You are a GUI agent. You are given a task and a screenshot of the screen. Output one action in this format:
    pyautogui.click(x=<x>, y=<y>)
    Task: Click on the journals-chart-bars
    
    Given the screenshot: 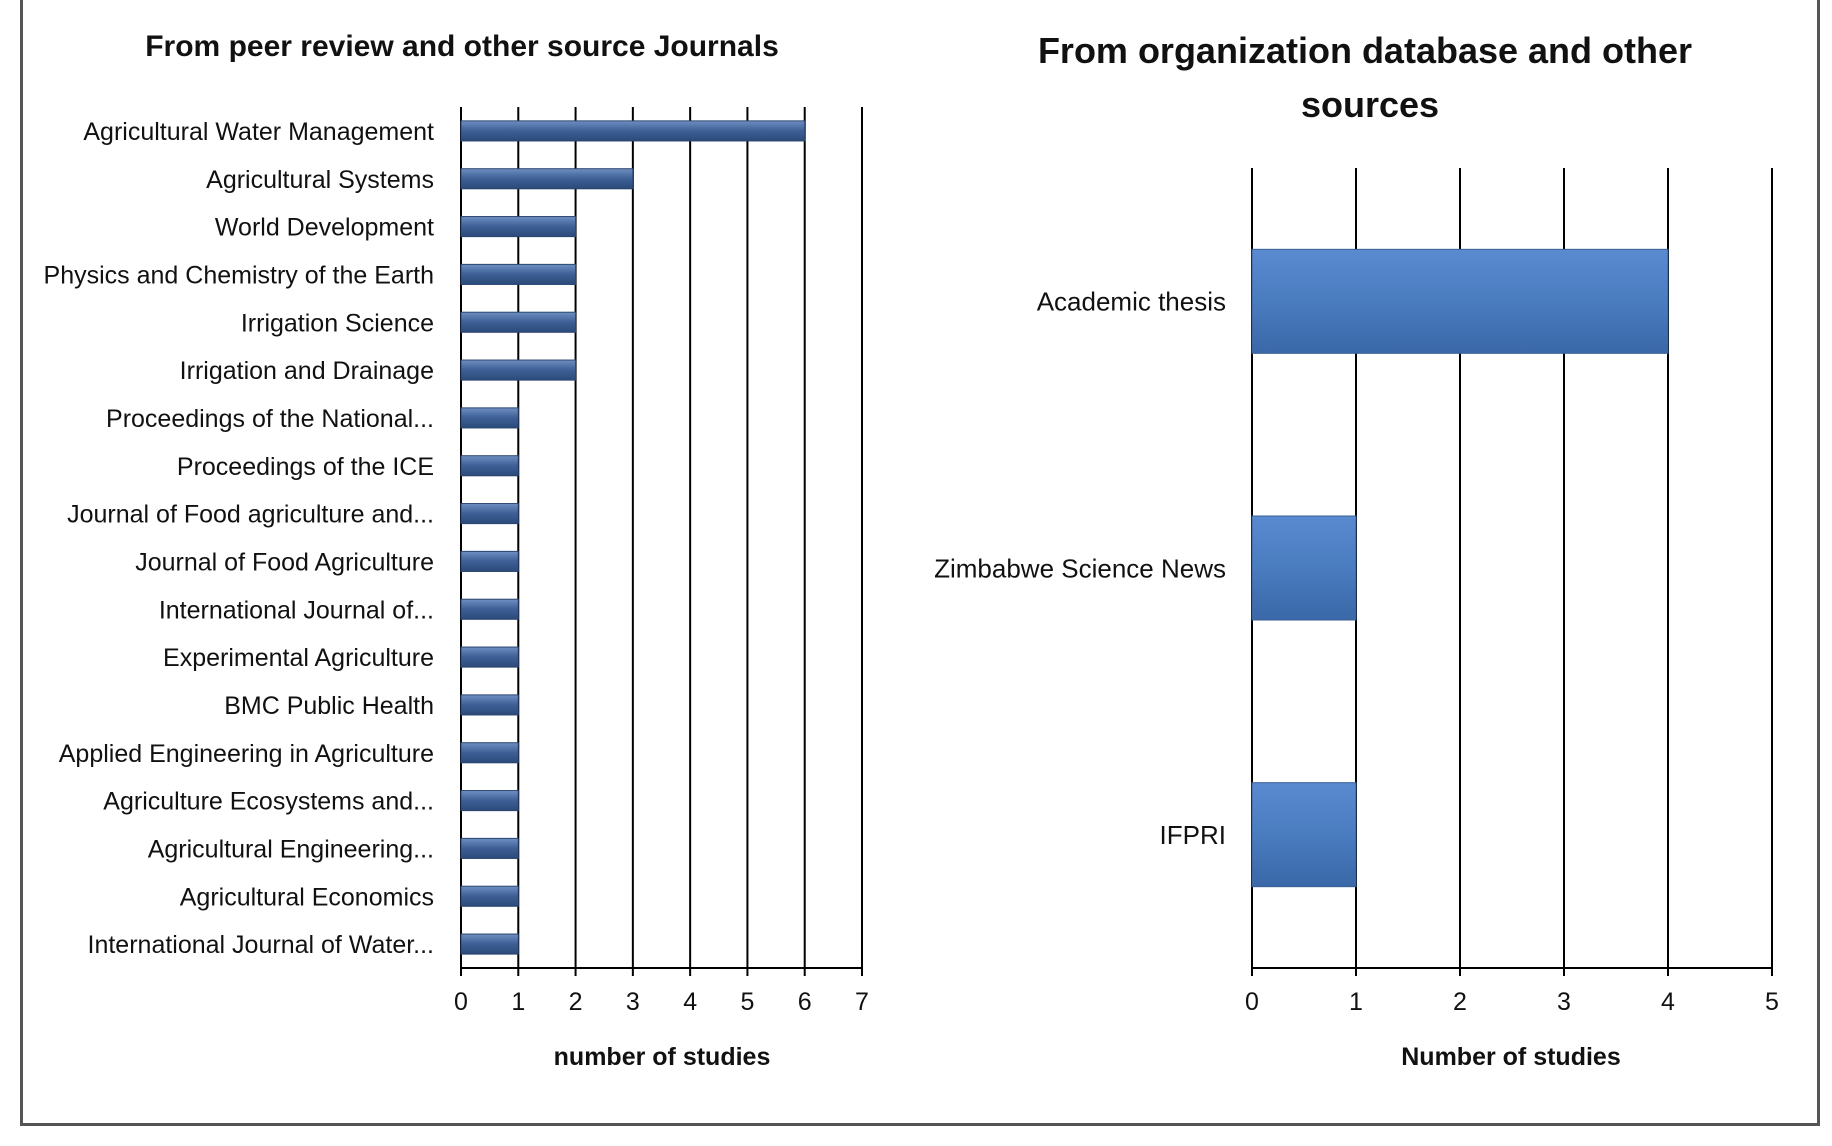 What is the action you would take?
    pyautogui.click(x=633, y=537)
    